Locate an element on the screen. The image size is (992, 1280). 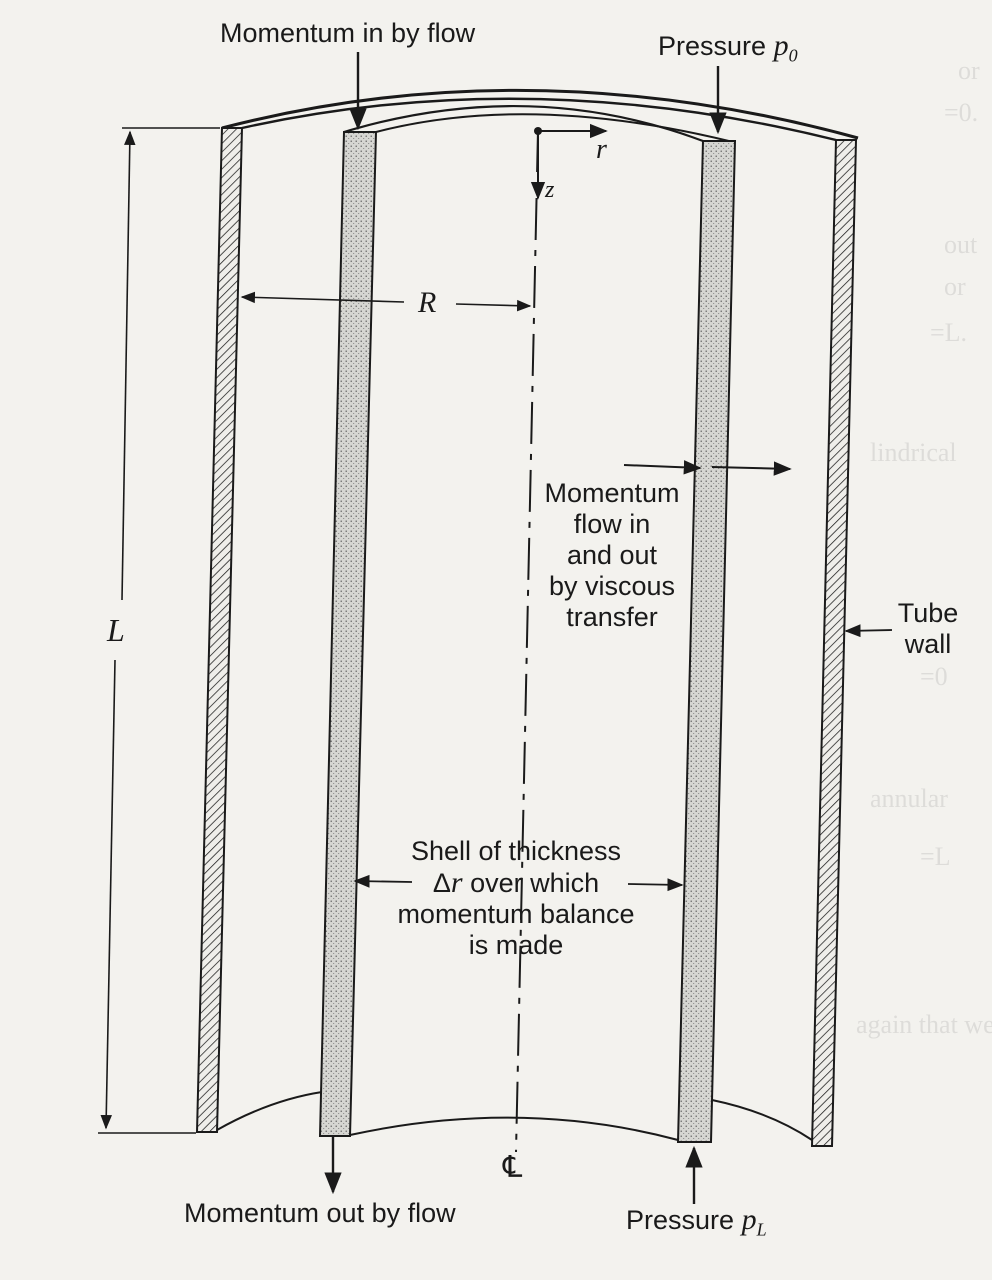
pl-symbol: p is located at coordinates (749, 1219).